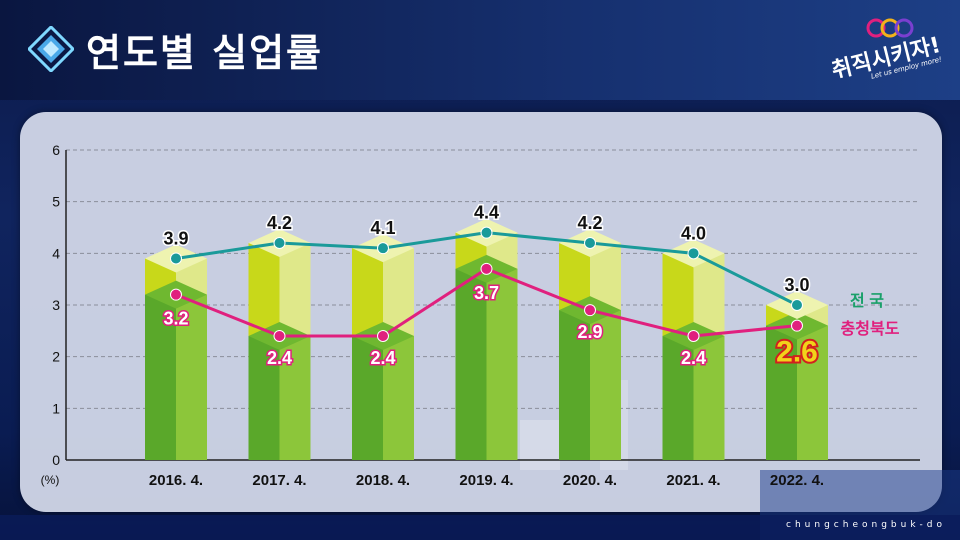  What do you see at coordinates (56, 253) in the screenshot?
I see `y-tick-label: 4` at bounding box center [56, 253].